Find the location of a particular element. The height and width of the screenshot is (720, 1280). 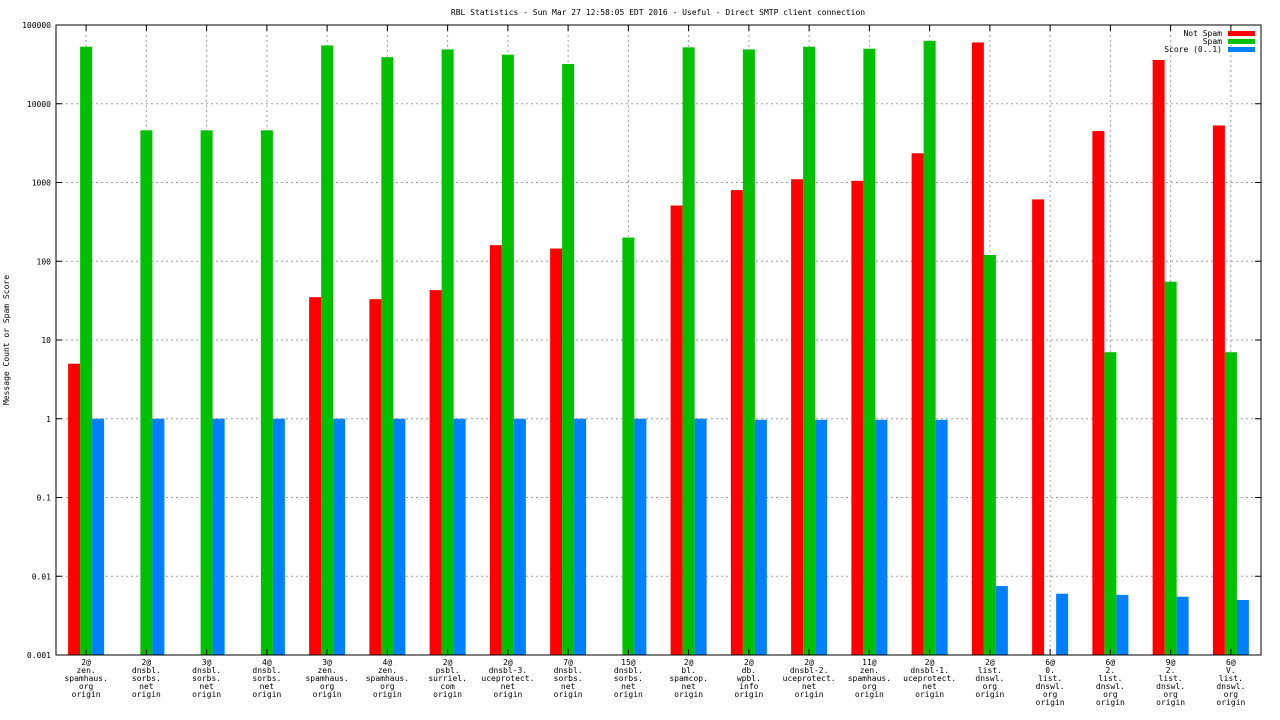

x-tick-label: dnsbl-1. is located at coordinates (929, 670).